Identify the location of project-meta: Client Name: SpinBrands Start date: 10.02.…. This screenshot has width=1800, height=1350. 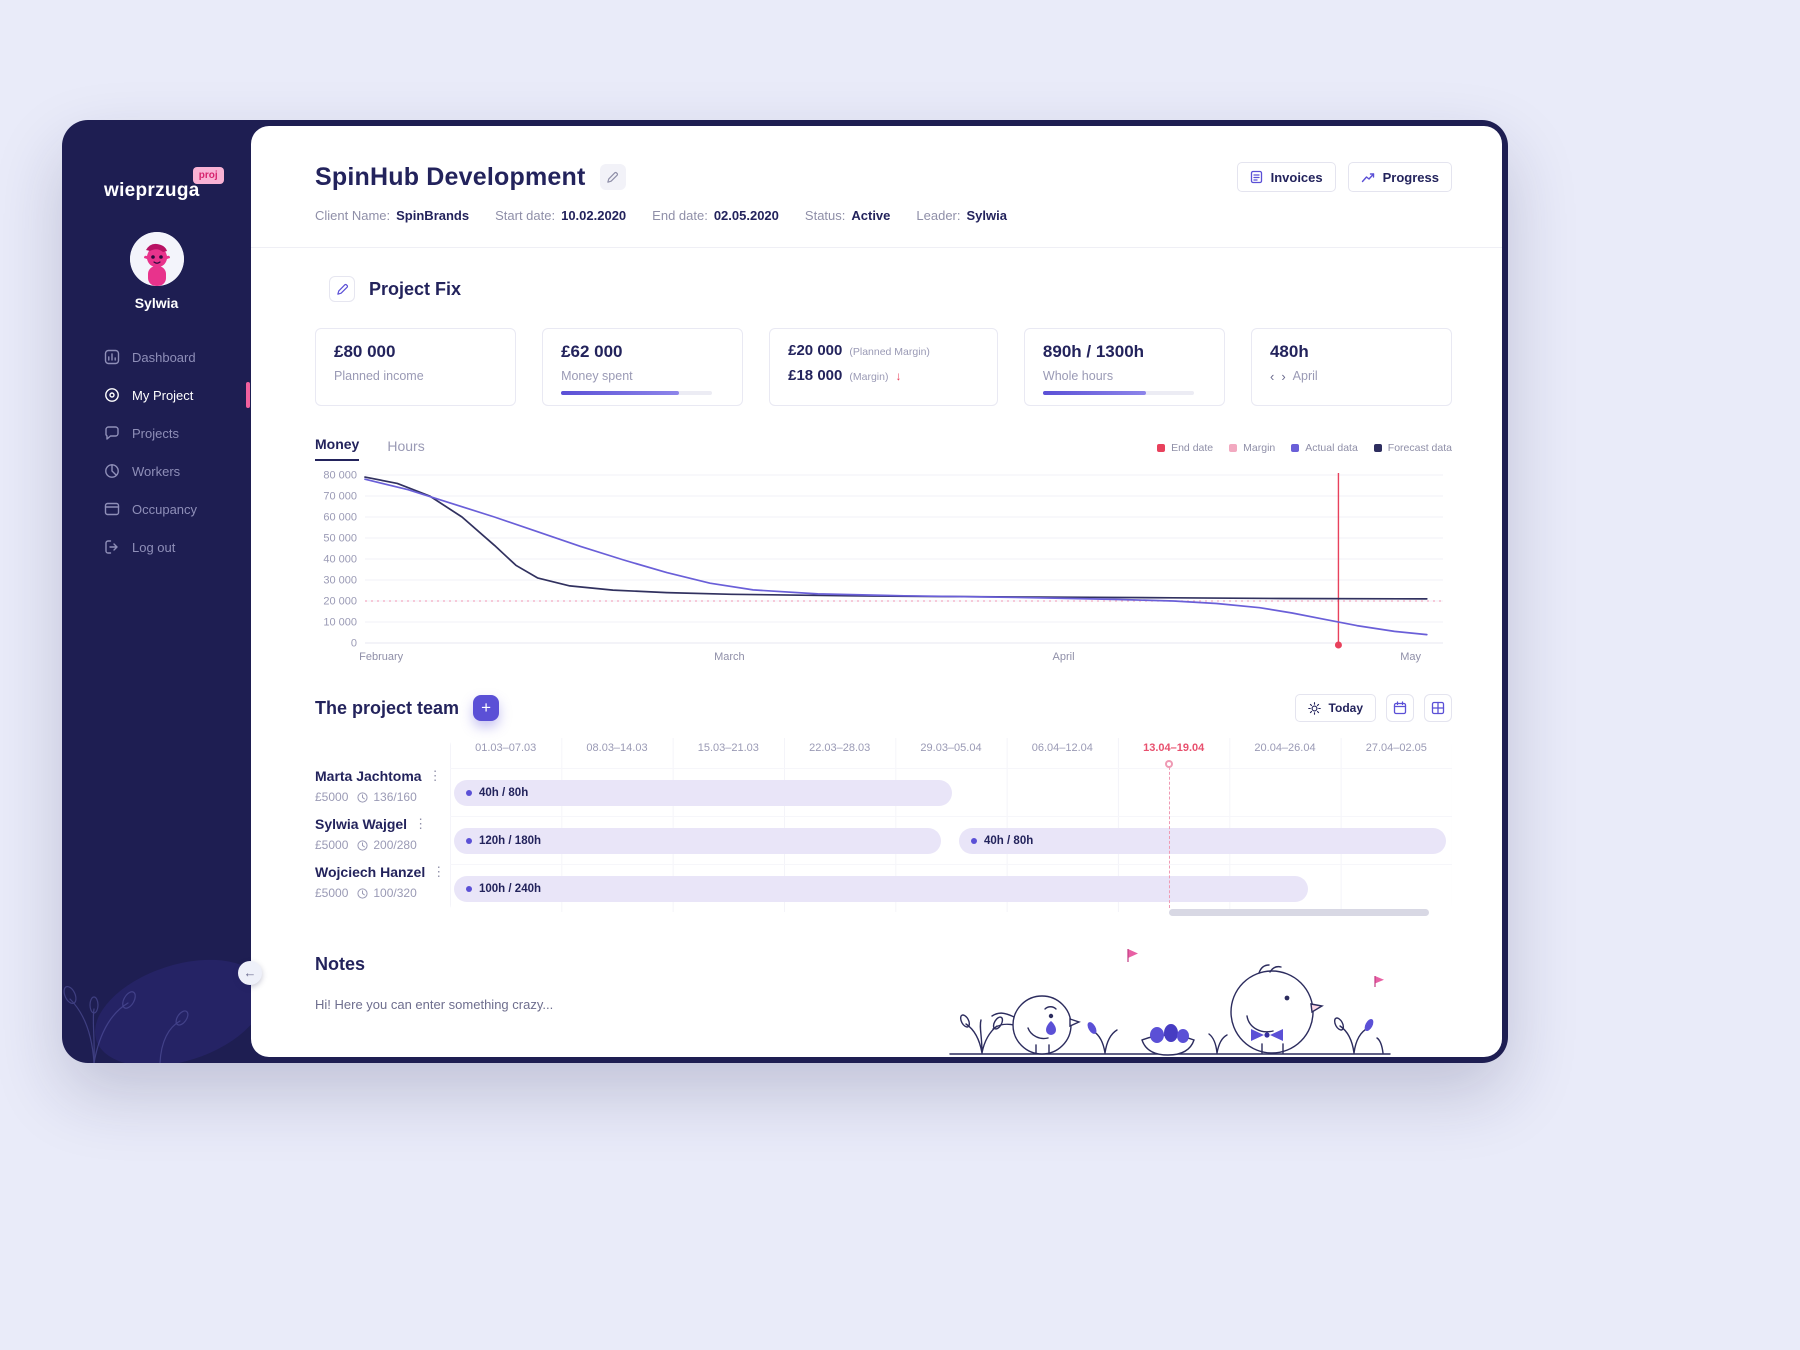
(883, 215).